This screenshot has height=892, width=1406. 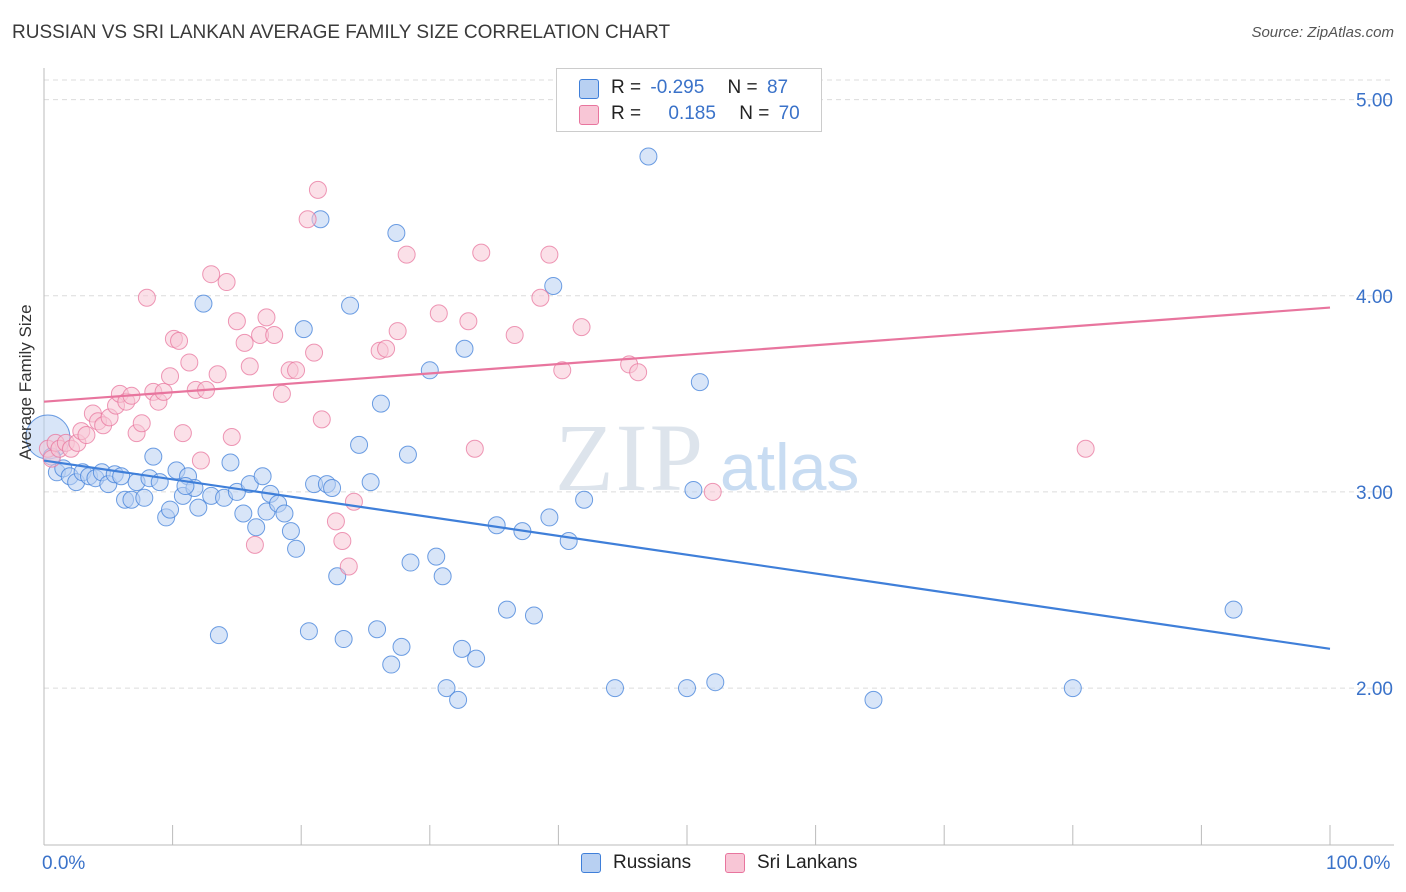 I want to click on correlation-legend: R = -0.295 N = 87 R = 0.185 N = 70, so click(x=689, y=100).